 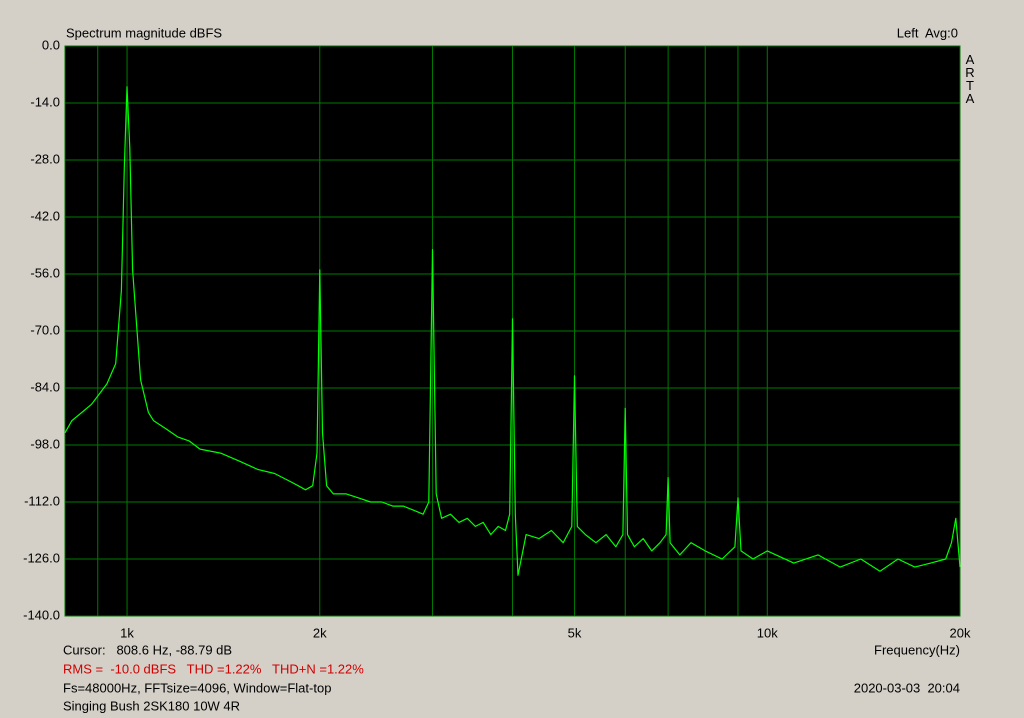 I want to click on y-tick-label: -70.0, so click(x=45, y=329).